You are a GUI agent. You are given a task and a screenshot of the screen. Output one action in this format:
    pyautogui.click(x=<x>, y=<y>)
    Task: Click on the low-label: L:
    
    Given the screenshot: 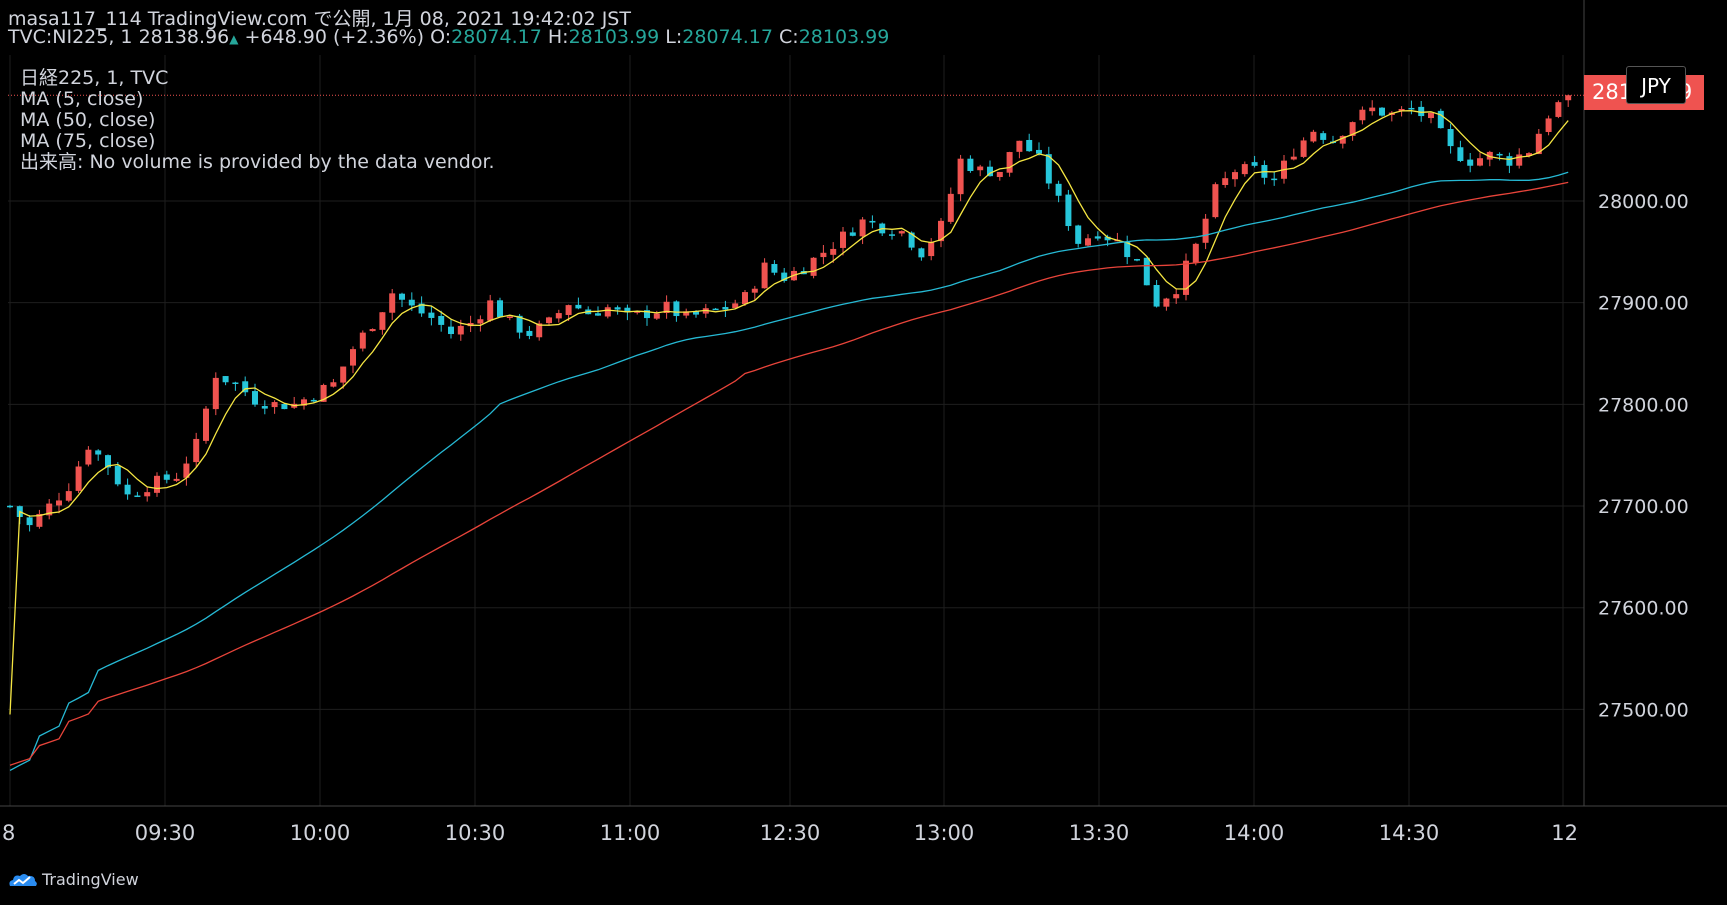 What is the action you would take?
    pyautogui.click(x=674, y=37)
    